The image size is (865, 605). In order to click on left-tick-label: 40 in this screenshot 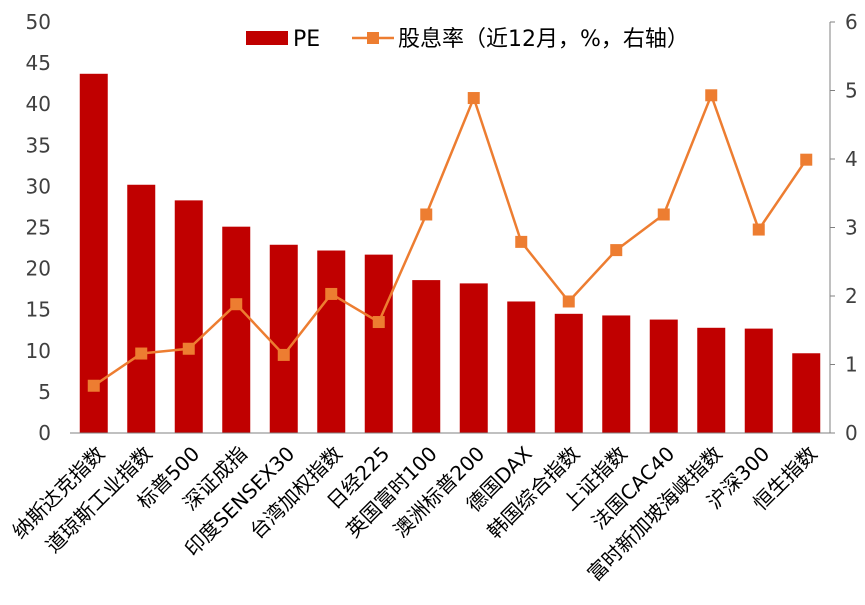, I will do `click(38, 104)`.